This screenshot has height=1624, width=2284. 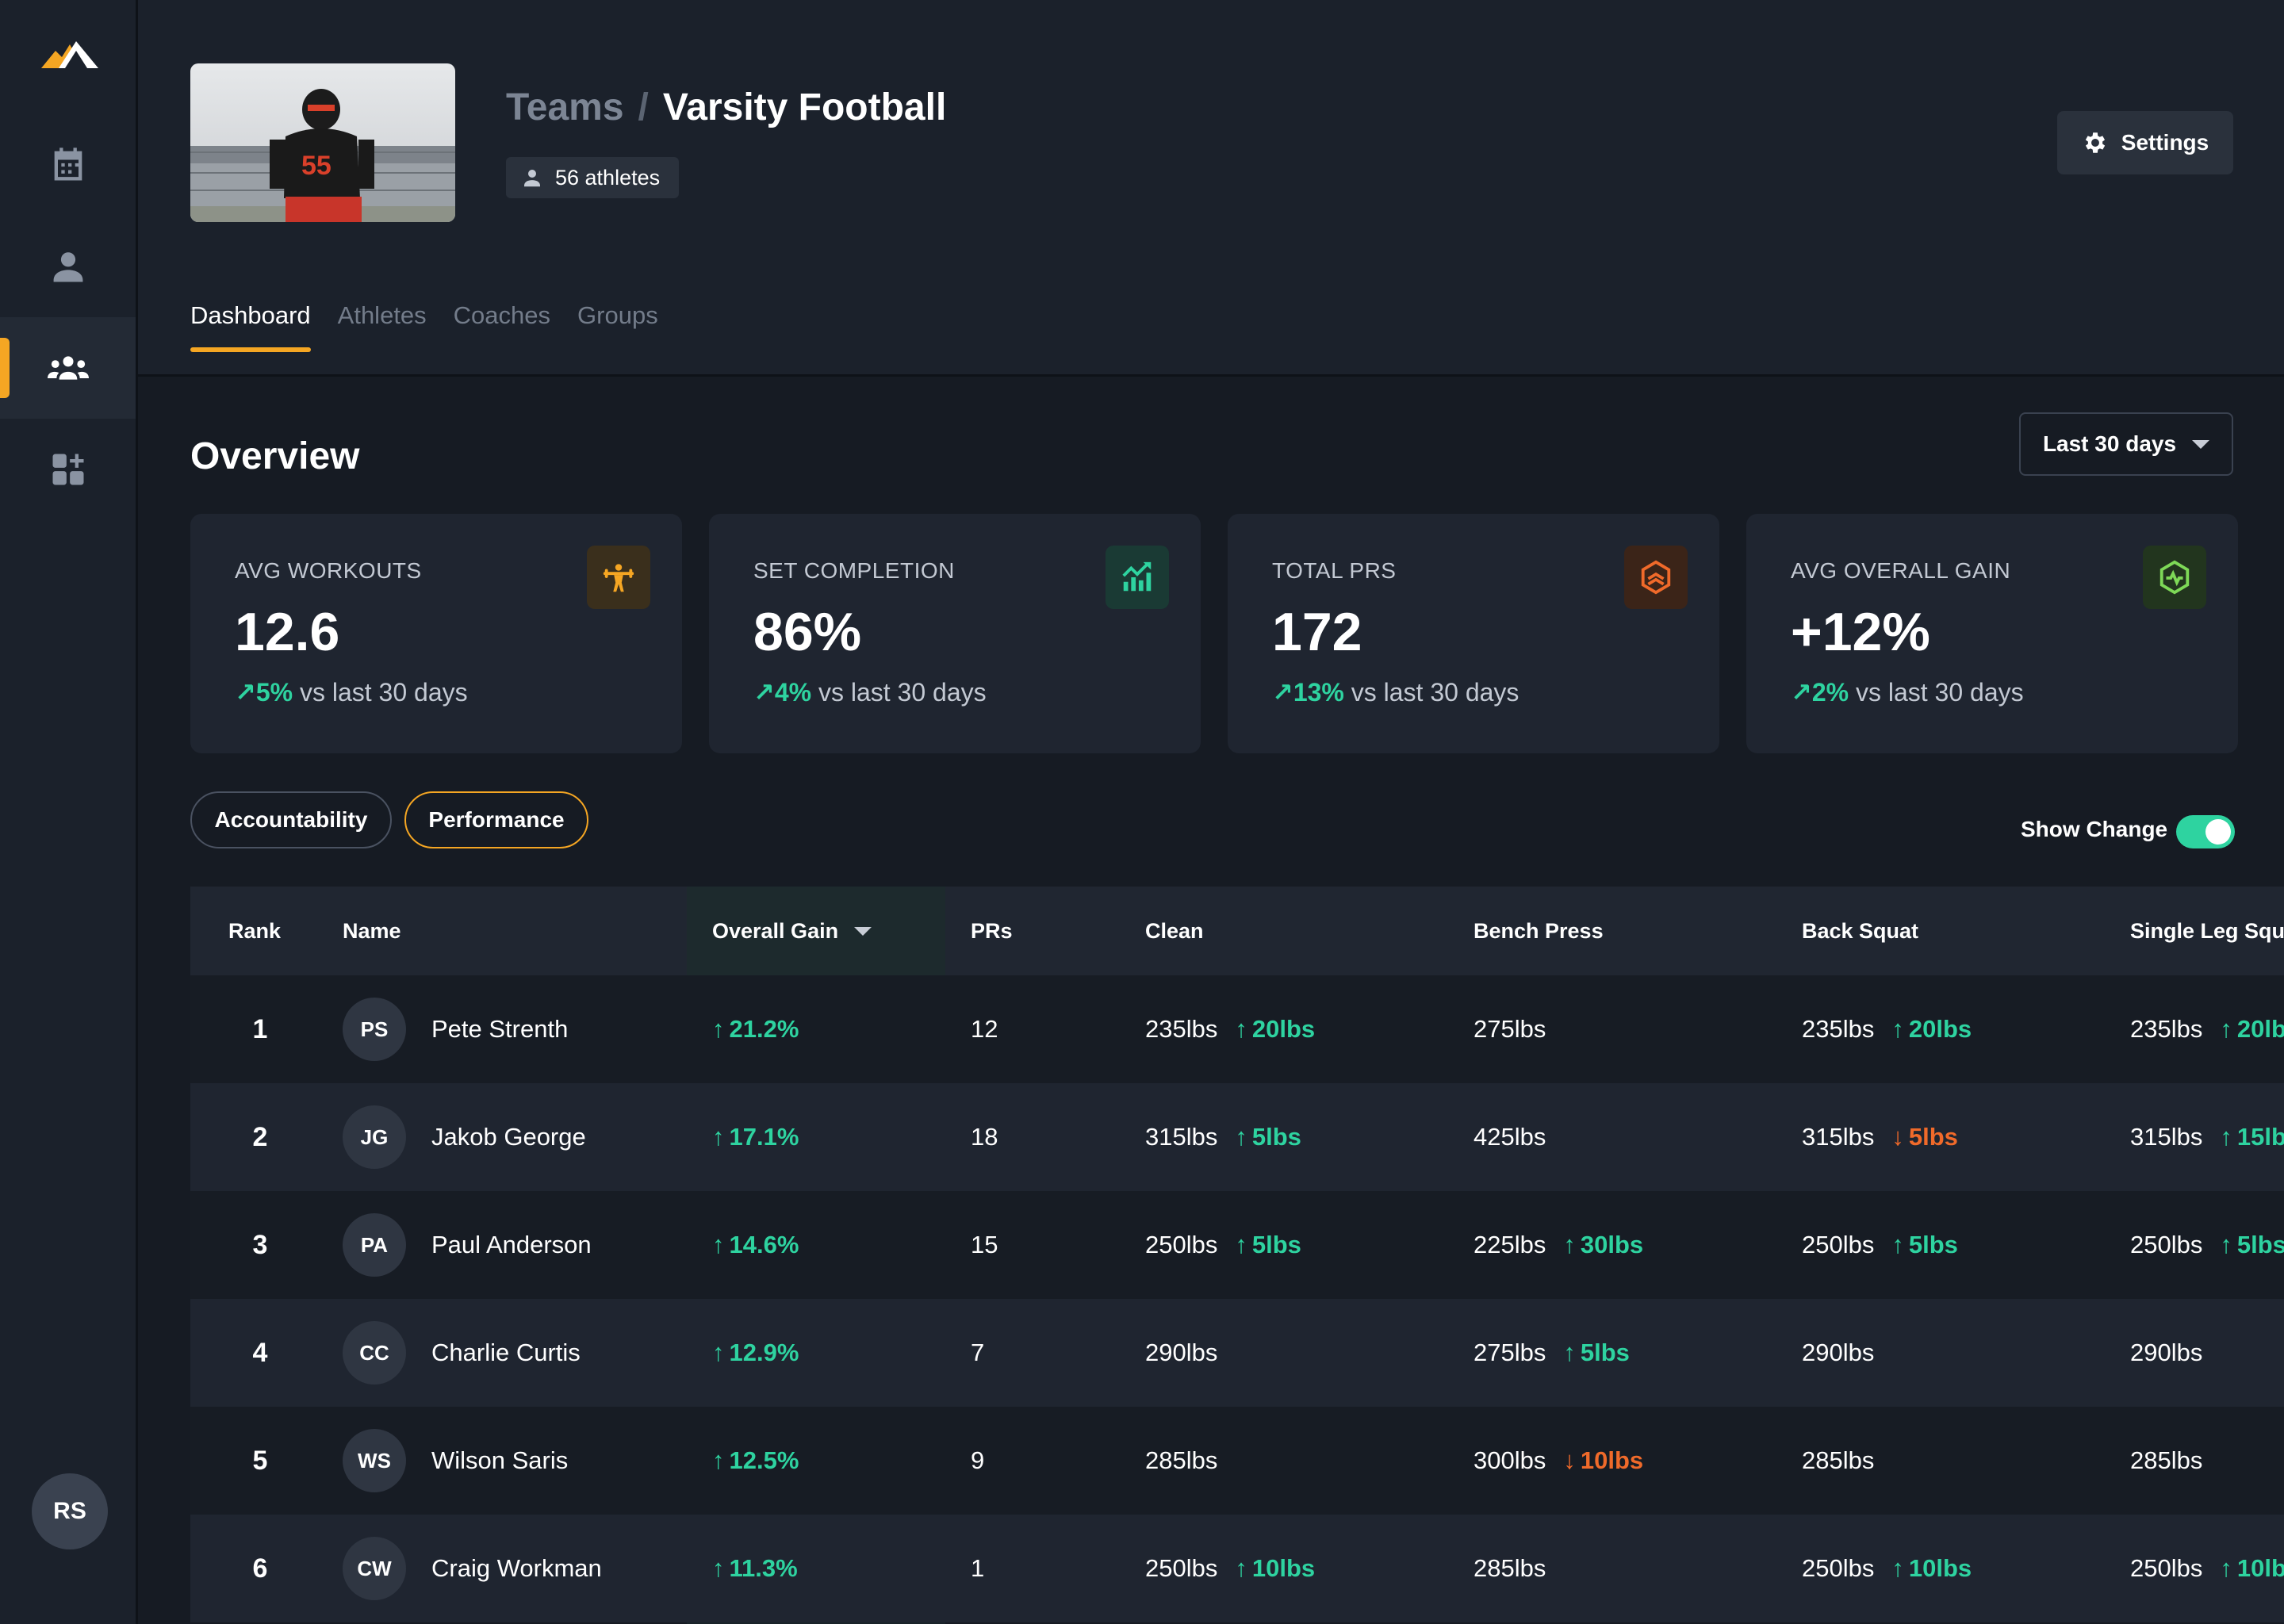 I want to click on weightlifter-icon, so click(x=618, y=577).